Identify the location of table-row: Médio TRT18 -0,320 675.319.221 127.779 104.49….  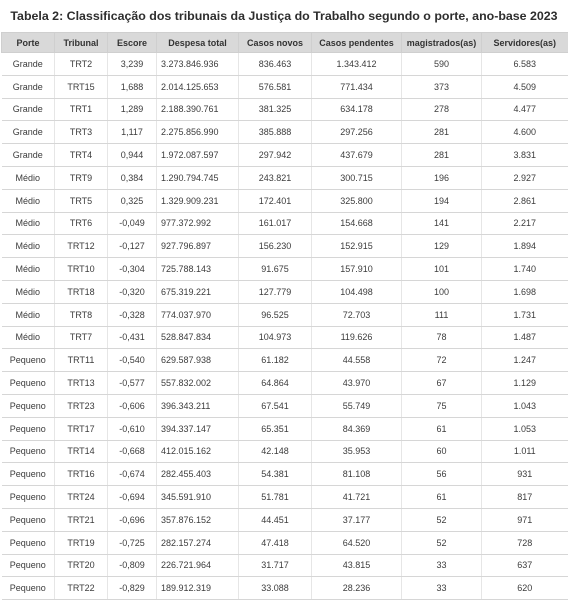
(284, 292).